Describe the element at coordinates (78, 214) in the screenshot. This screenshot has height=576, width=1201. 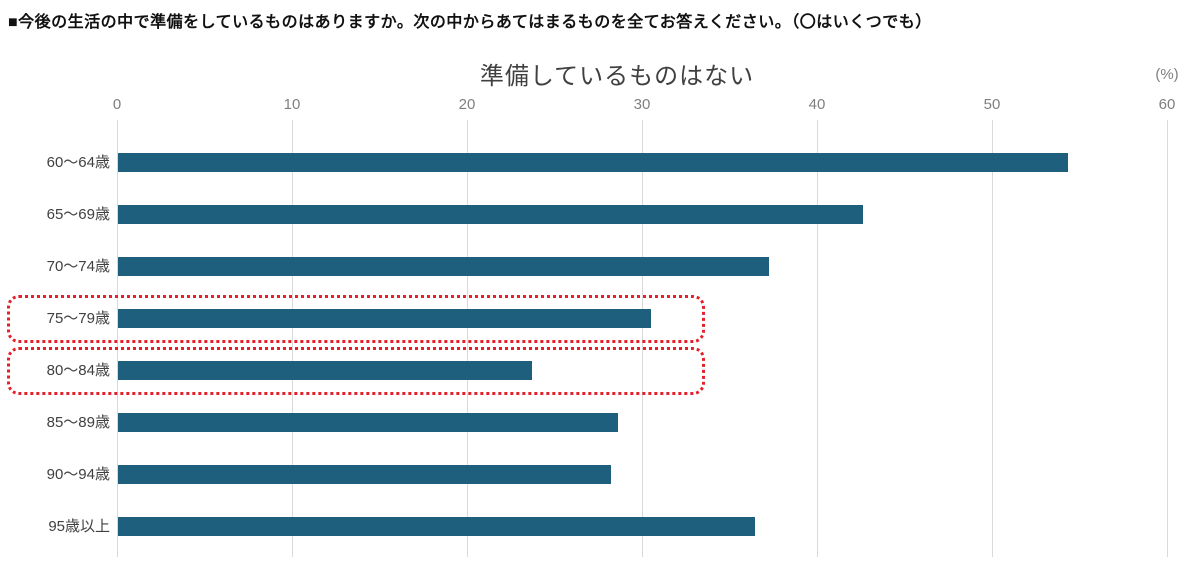
I see `category-label: 65～69歳` at that location.